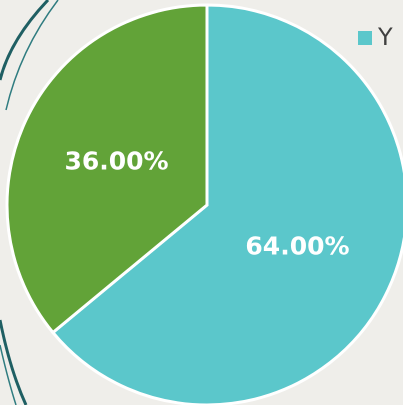 The image size is (403, 405). I want to click on value-label: 36.00%, so click(116, 160).